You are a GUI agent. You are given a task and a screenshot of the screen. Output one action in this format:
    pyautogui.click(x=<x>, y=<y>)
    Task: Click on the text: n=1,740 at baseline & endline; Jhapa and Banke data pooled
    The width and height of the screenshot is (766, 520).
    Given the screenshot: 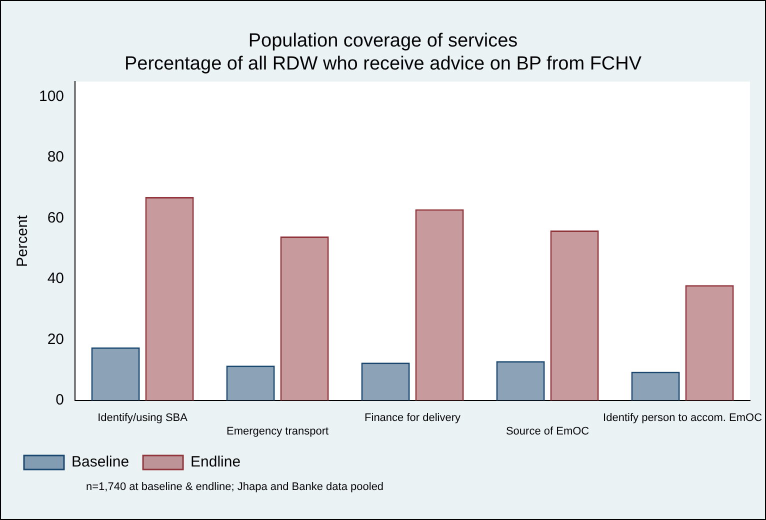 What is the action you would take?
    pyautogui.click(x=235, y=487)
    